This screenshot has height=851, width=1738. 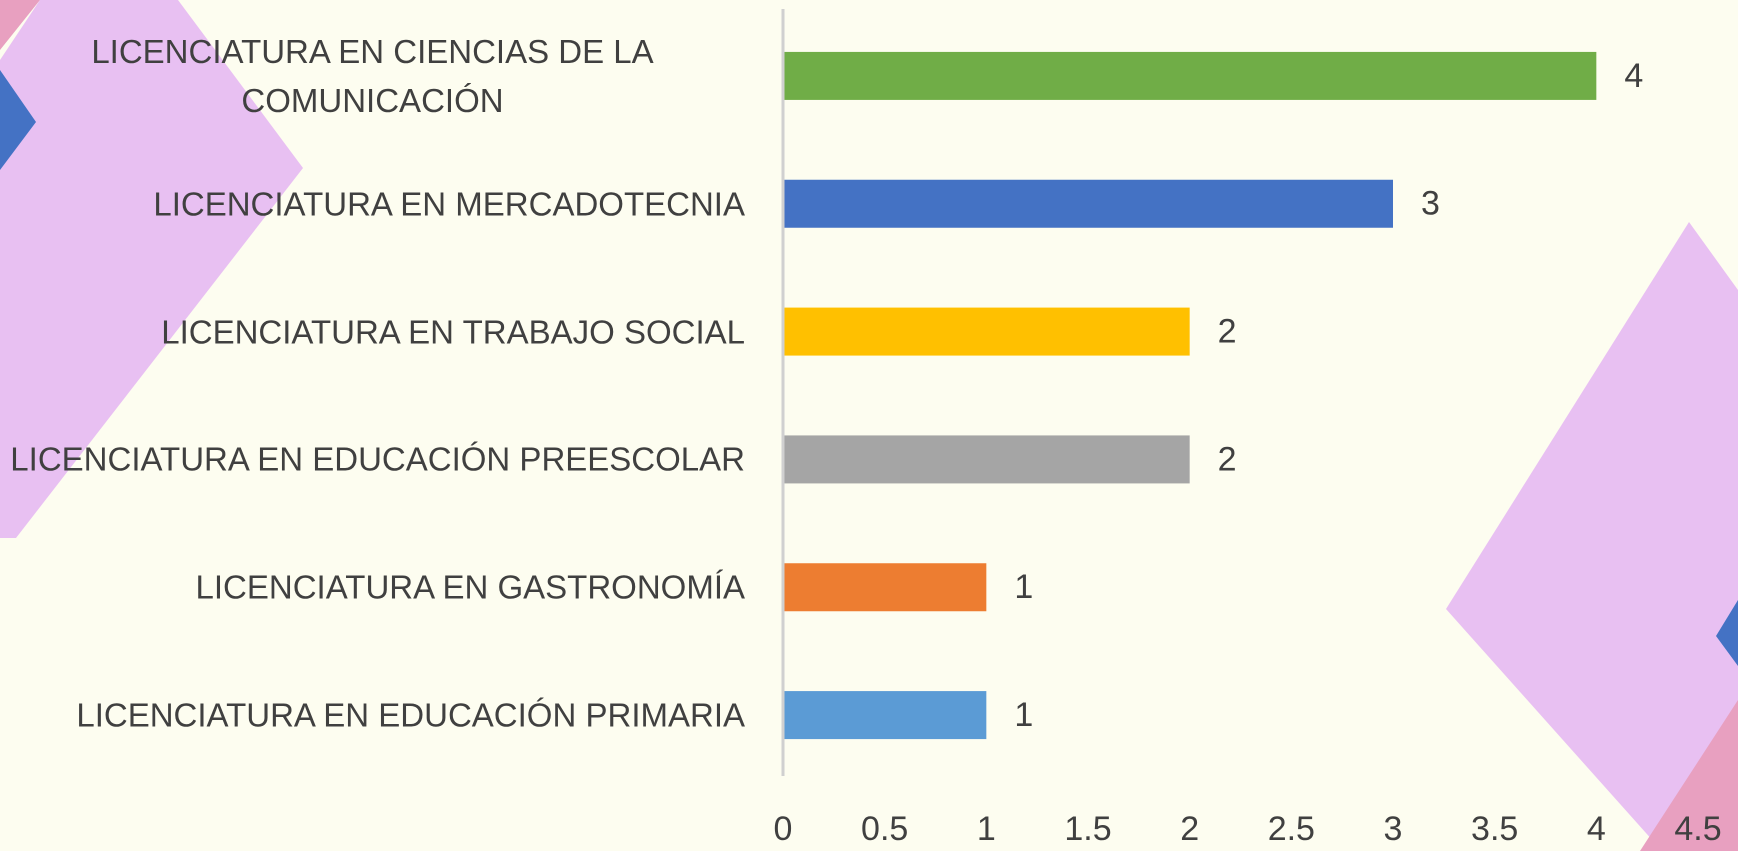 What do you see at coordinates (1633, 76) in the screenshot?
I see `data-label: 4` at bounding box center [1633, 76].